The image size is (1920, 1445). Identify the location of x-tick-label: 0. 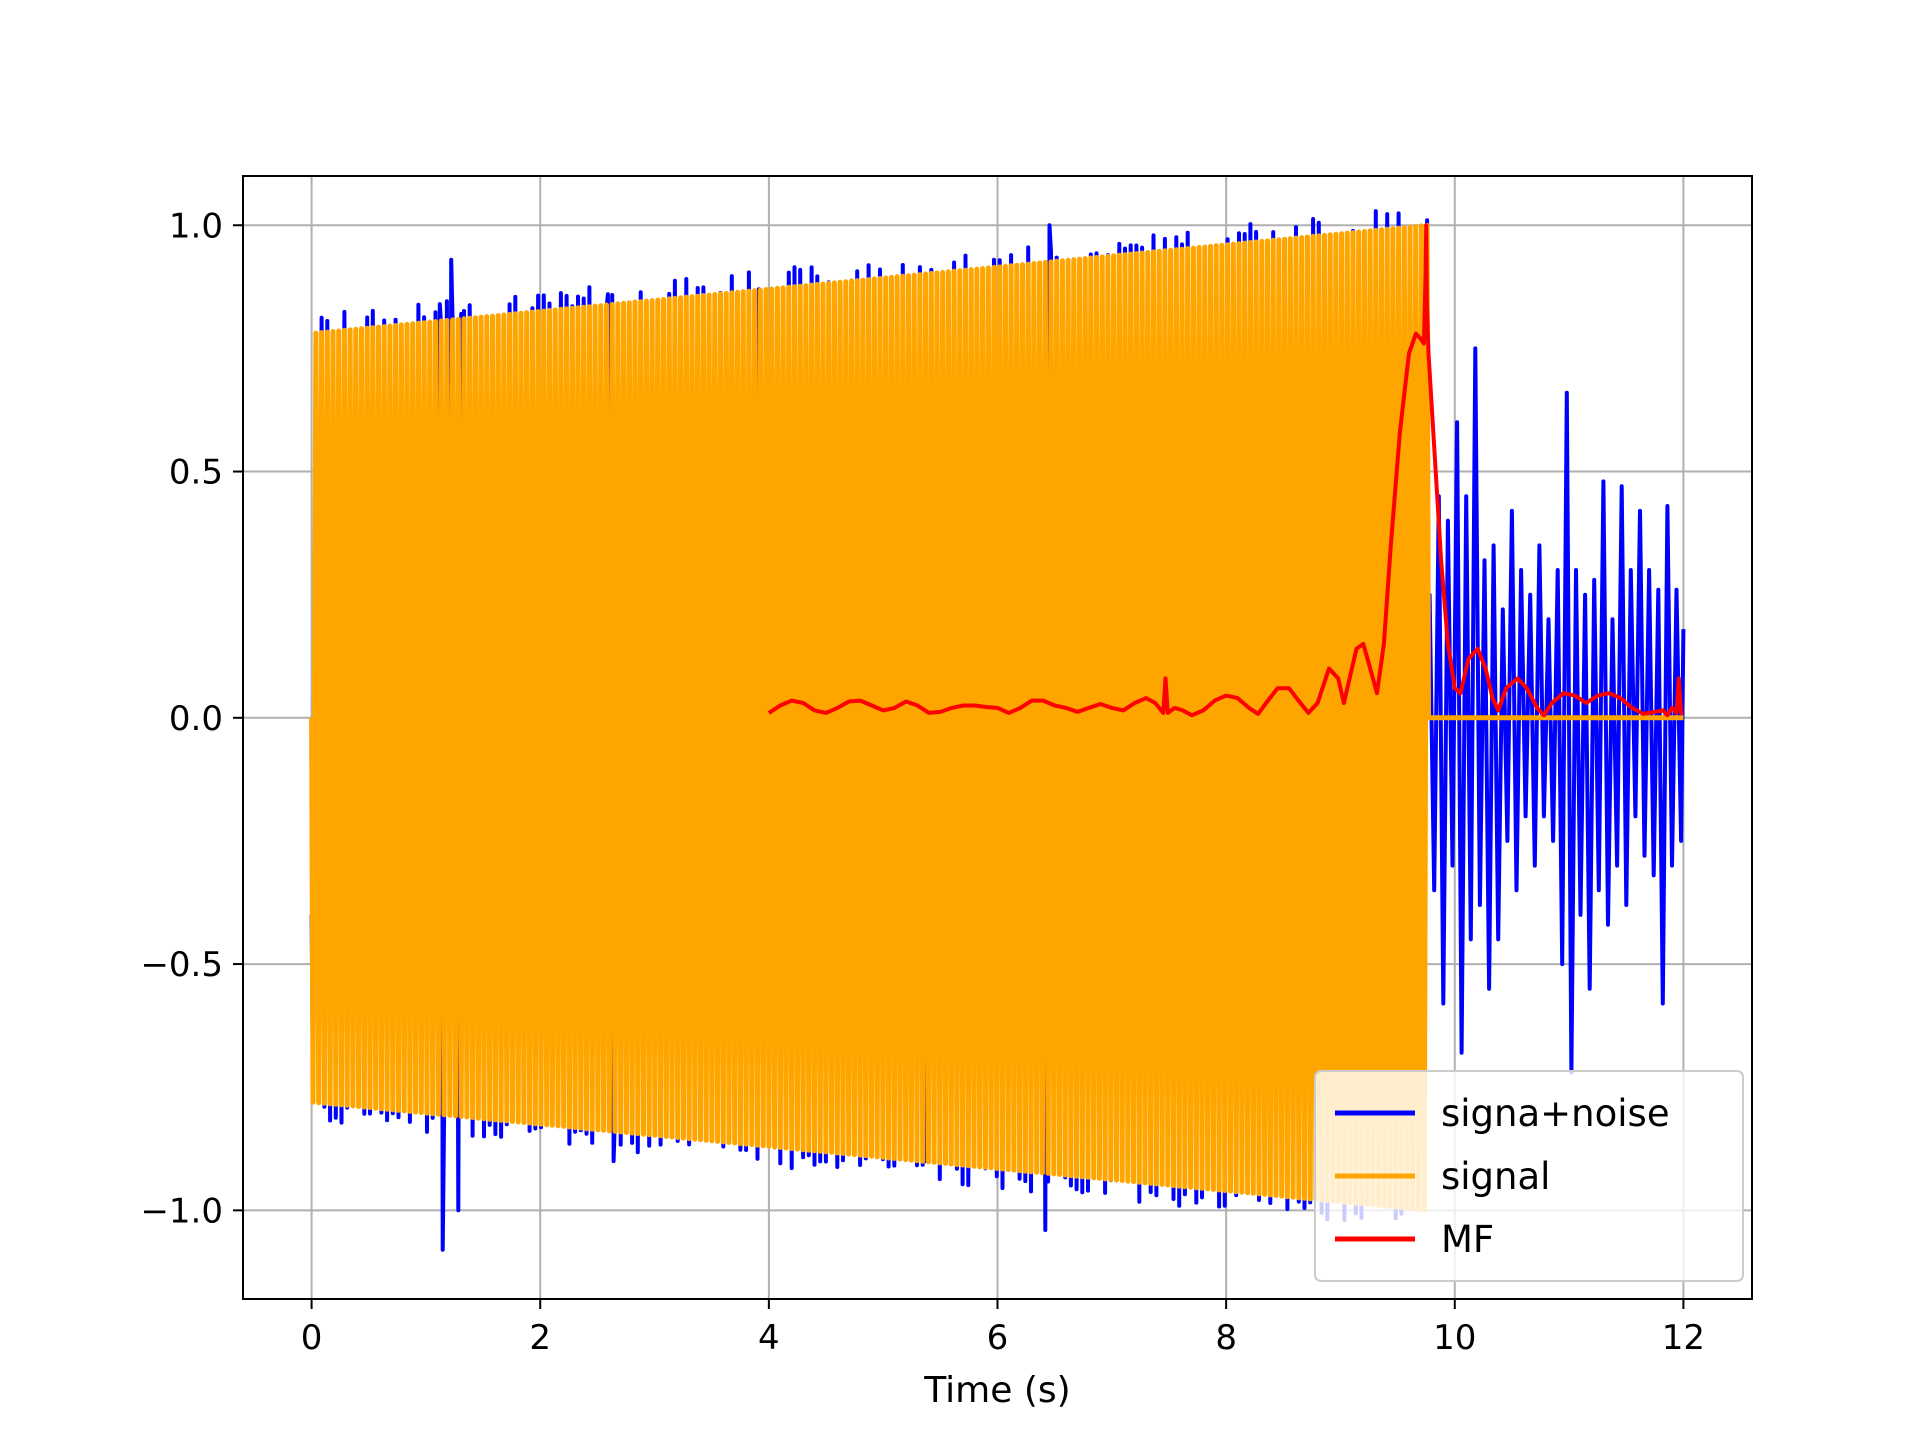
(312, 1338).